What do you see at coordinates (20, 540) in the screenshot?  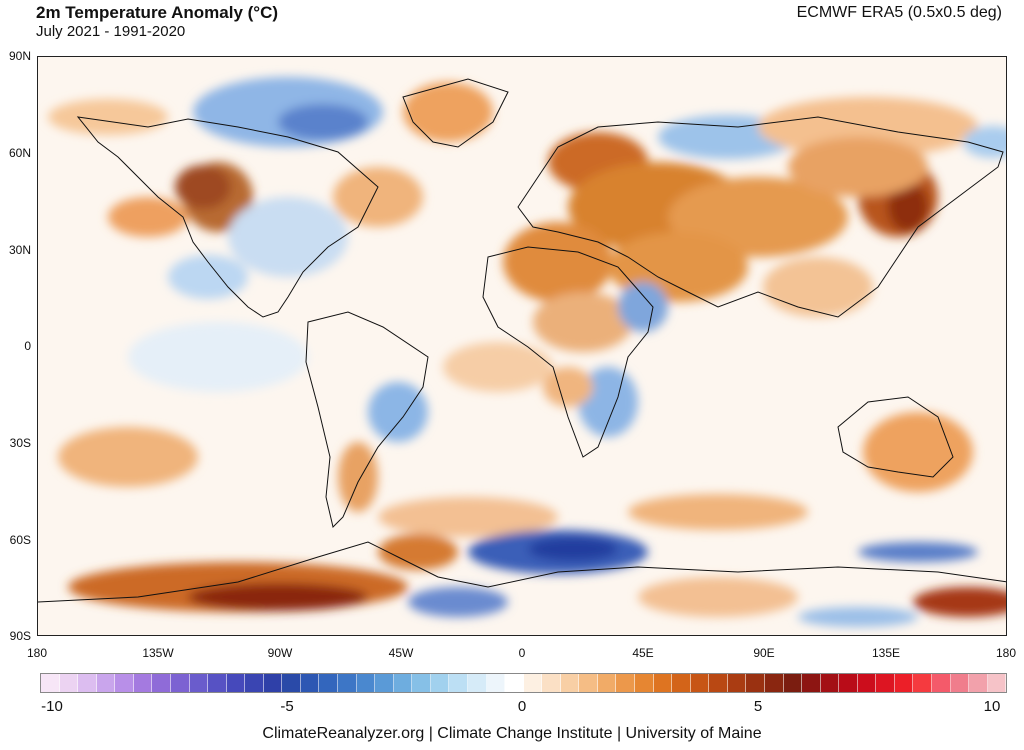 I see `lat-label-60s: 60S` at bounding box center [20, 540].